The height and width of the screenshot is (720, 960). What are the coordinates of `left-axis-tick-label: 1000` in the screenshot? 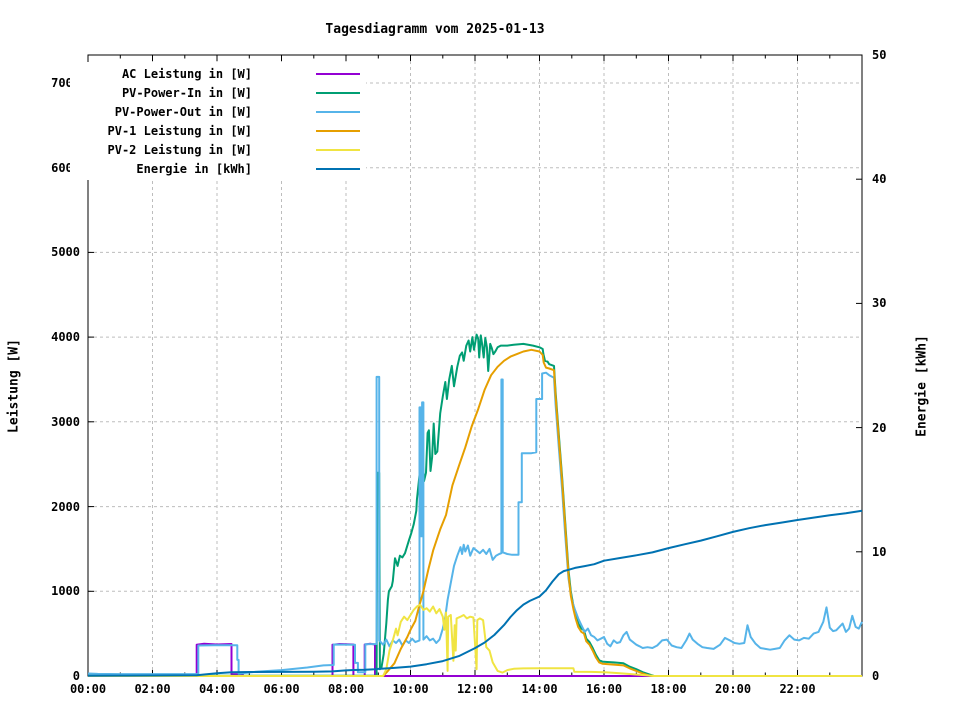 It's located at (65, 591).